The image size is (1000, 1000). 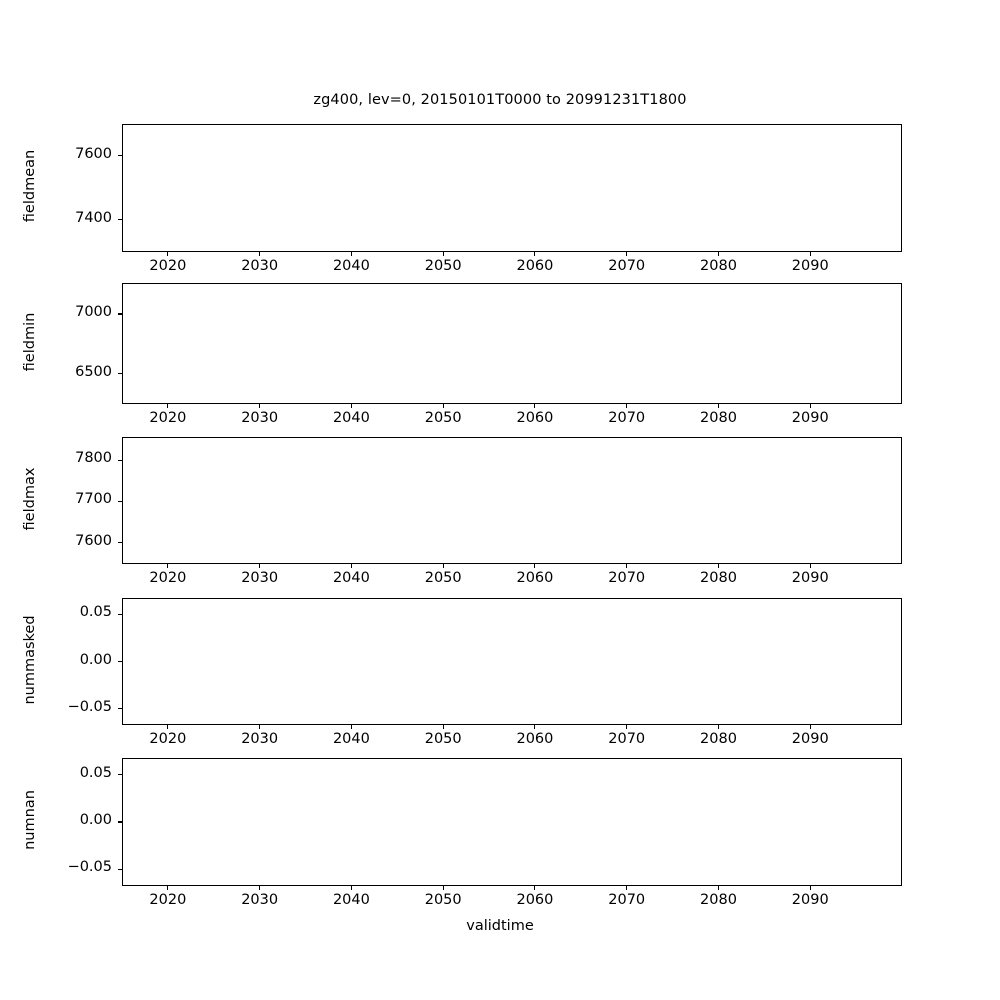 What do you see at coordinates (810, 418) in the screenshot?
I see `x-tick-label-fieldmin-7: 2090` at bounding box center [810, 418].